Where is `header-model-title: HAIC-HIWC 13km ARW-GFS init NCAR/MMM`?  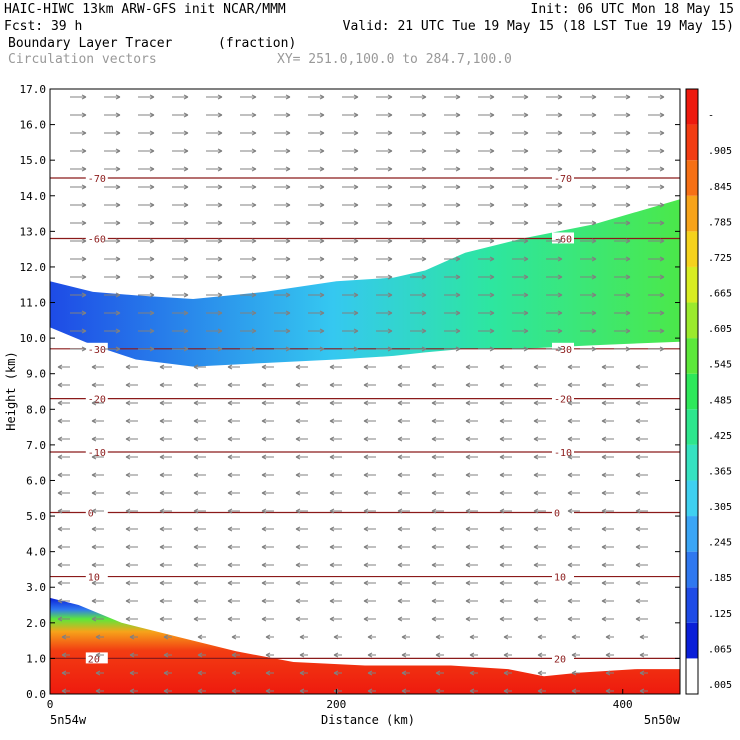 header-model-title: HAIC-HIWC 13km ARW-GFS init NCAR/MMM is located at coordinates (145, 9).